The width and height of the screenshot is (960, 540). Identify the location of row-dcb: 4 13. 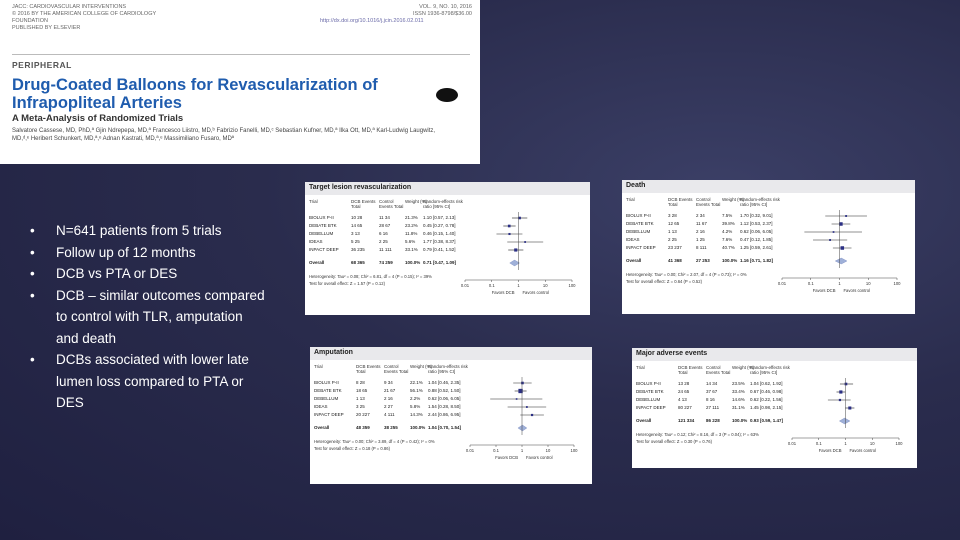
(682, 399).